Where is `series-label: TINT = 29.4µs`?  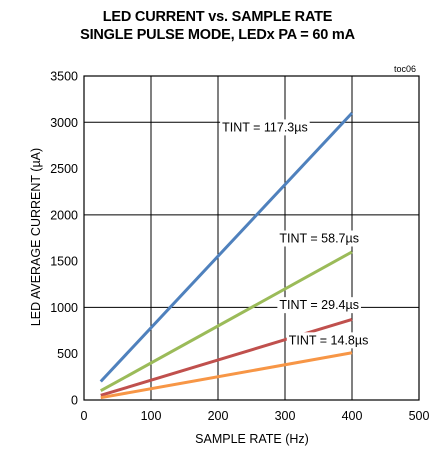 series-label: TINT = 29.4µs is located at coordinates (319, 305).